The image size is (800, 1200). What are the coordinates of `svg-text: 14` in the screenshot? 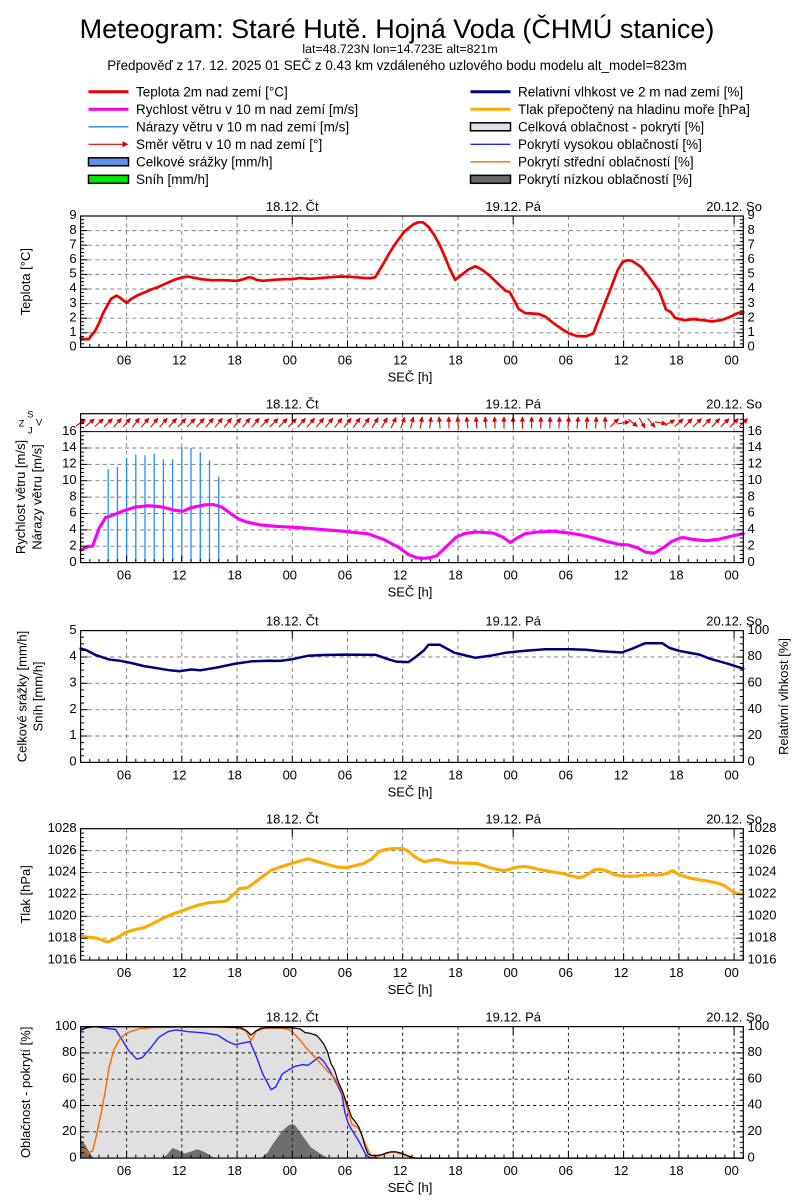 It's located at (69, 446).